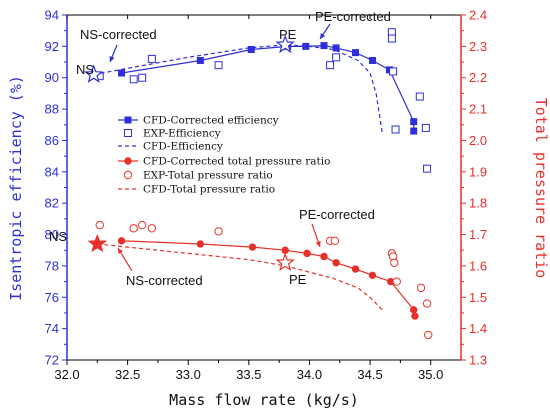 Image resolution: width=550 pixels, height=418 pixels. What do you see at coordinates (52, 234) in the screenshot?
I see `left-tick-label: 80` at bounding box center [52, 234].